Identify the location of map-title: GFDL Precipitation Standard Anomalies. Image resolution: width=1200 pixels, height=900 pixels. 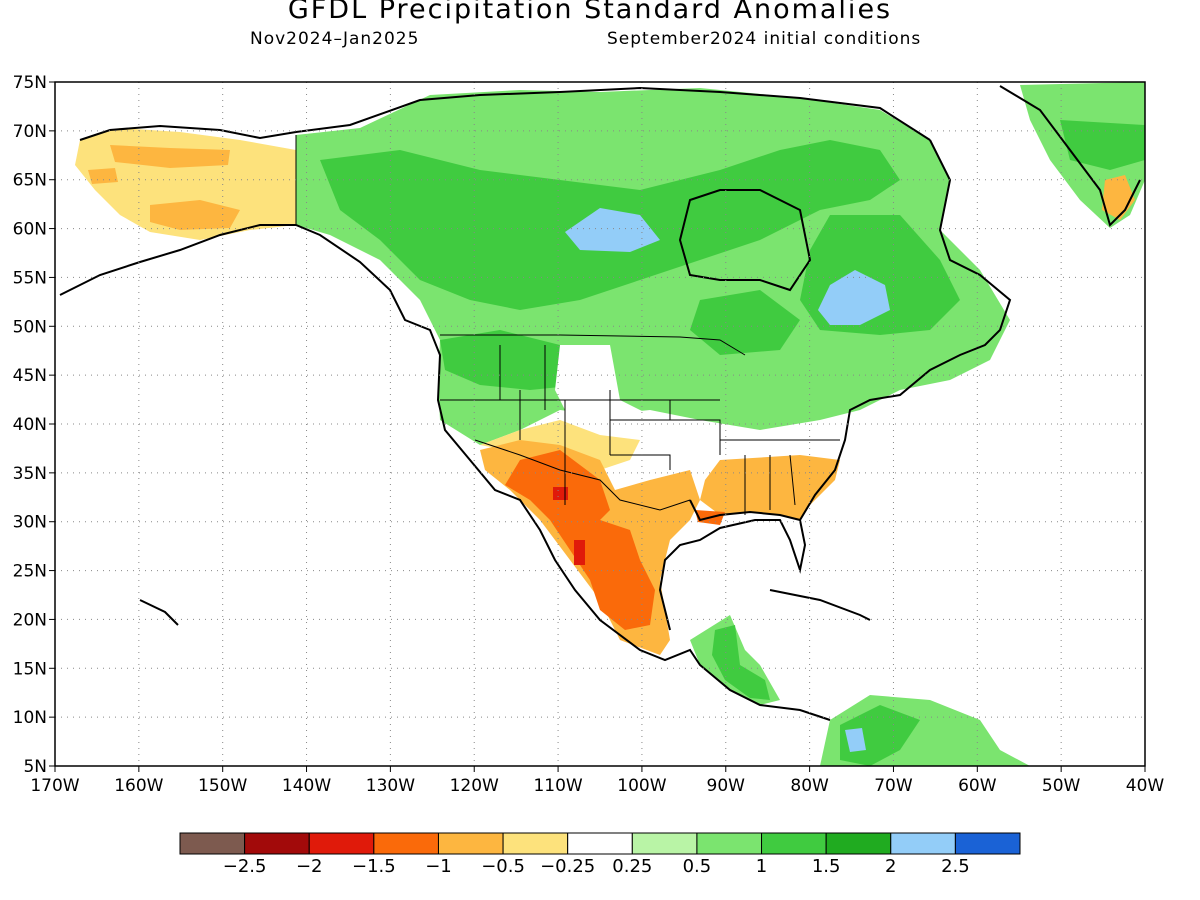
(590, 12).